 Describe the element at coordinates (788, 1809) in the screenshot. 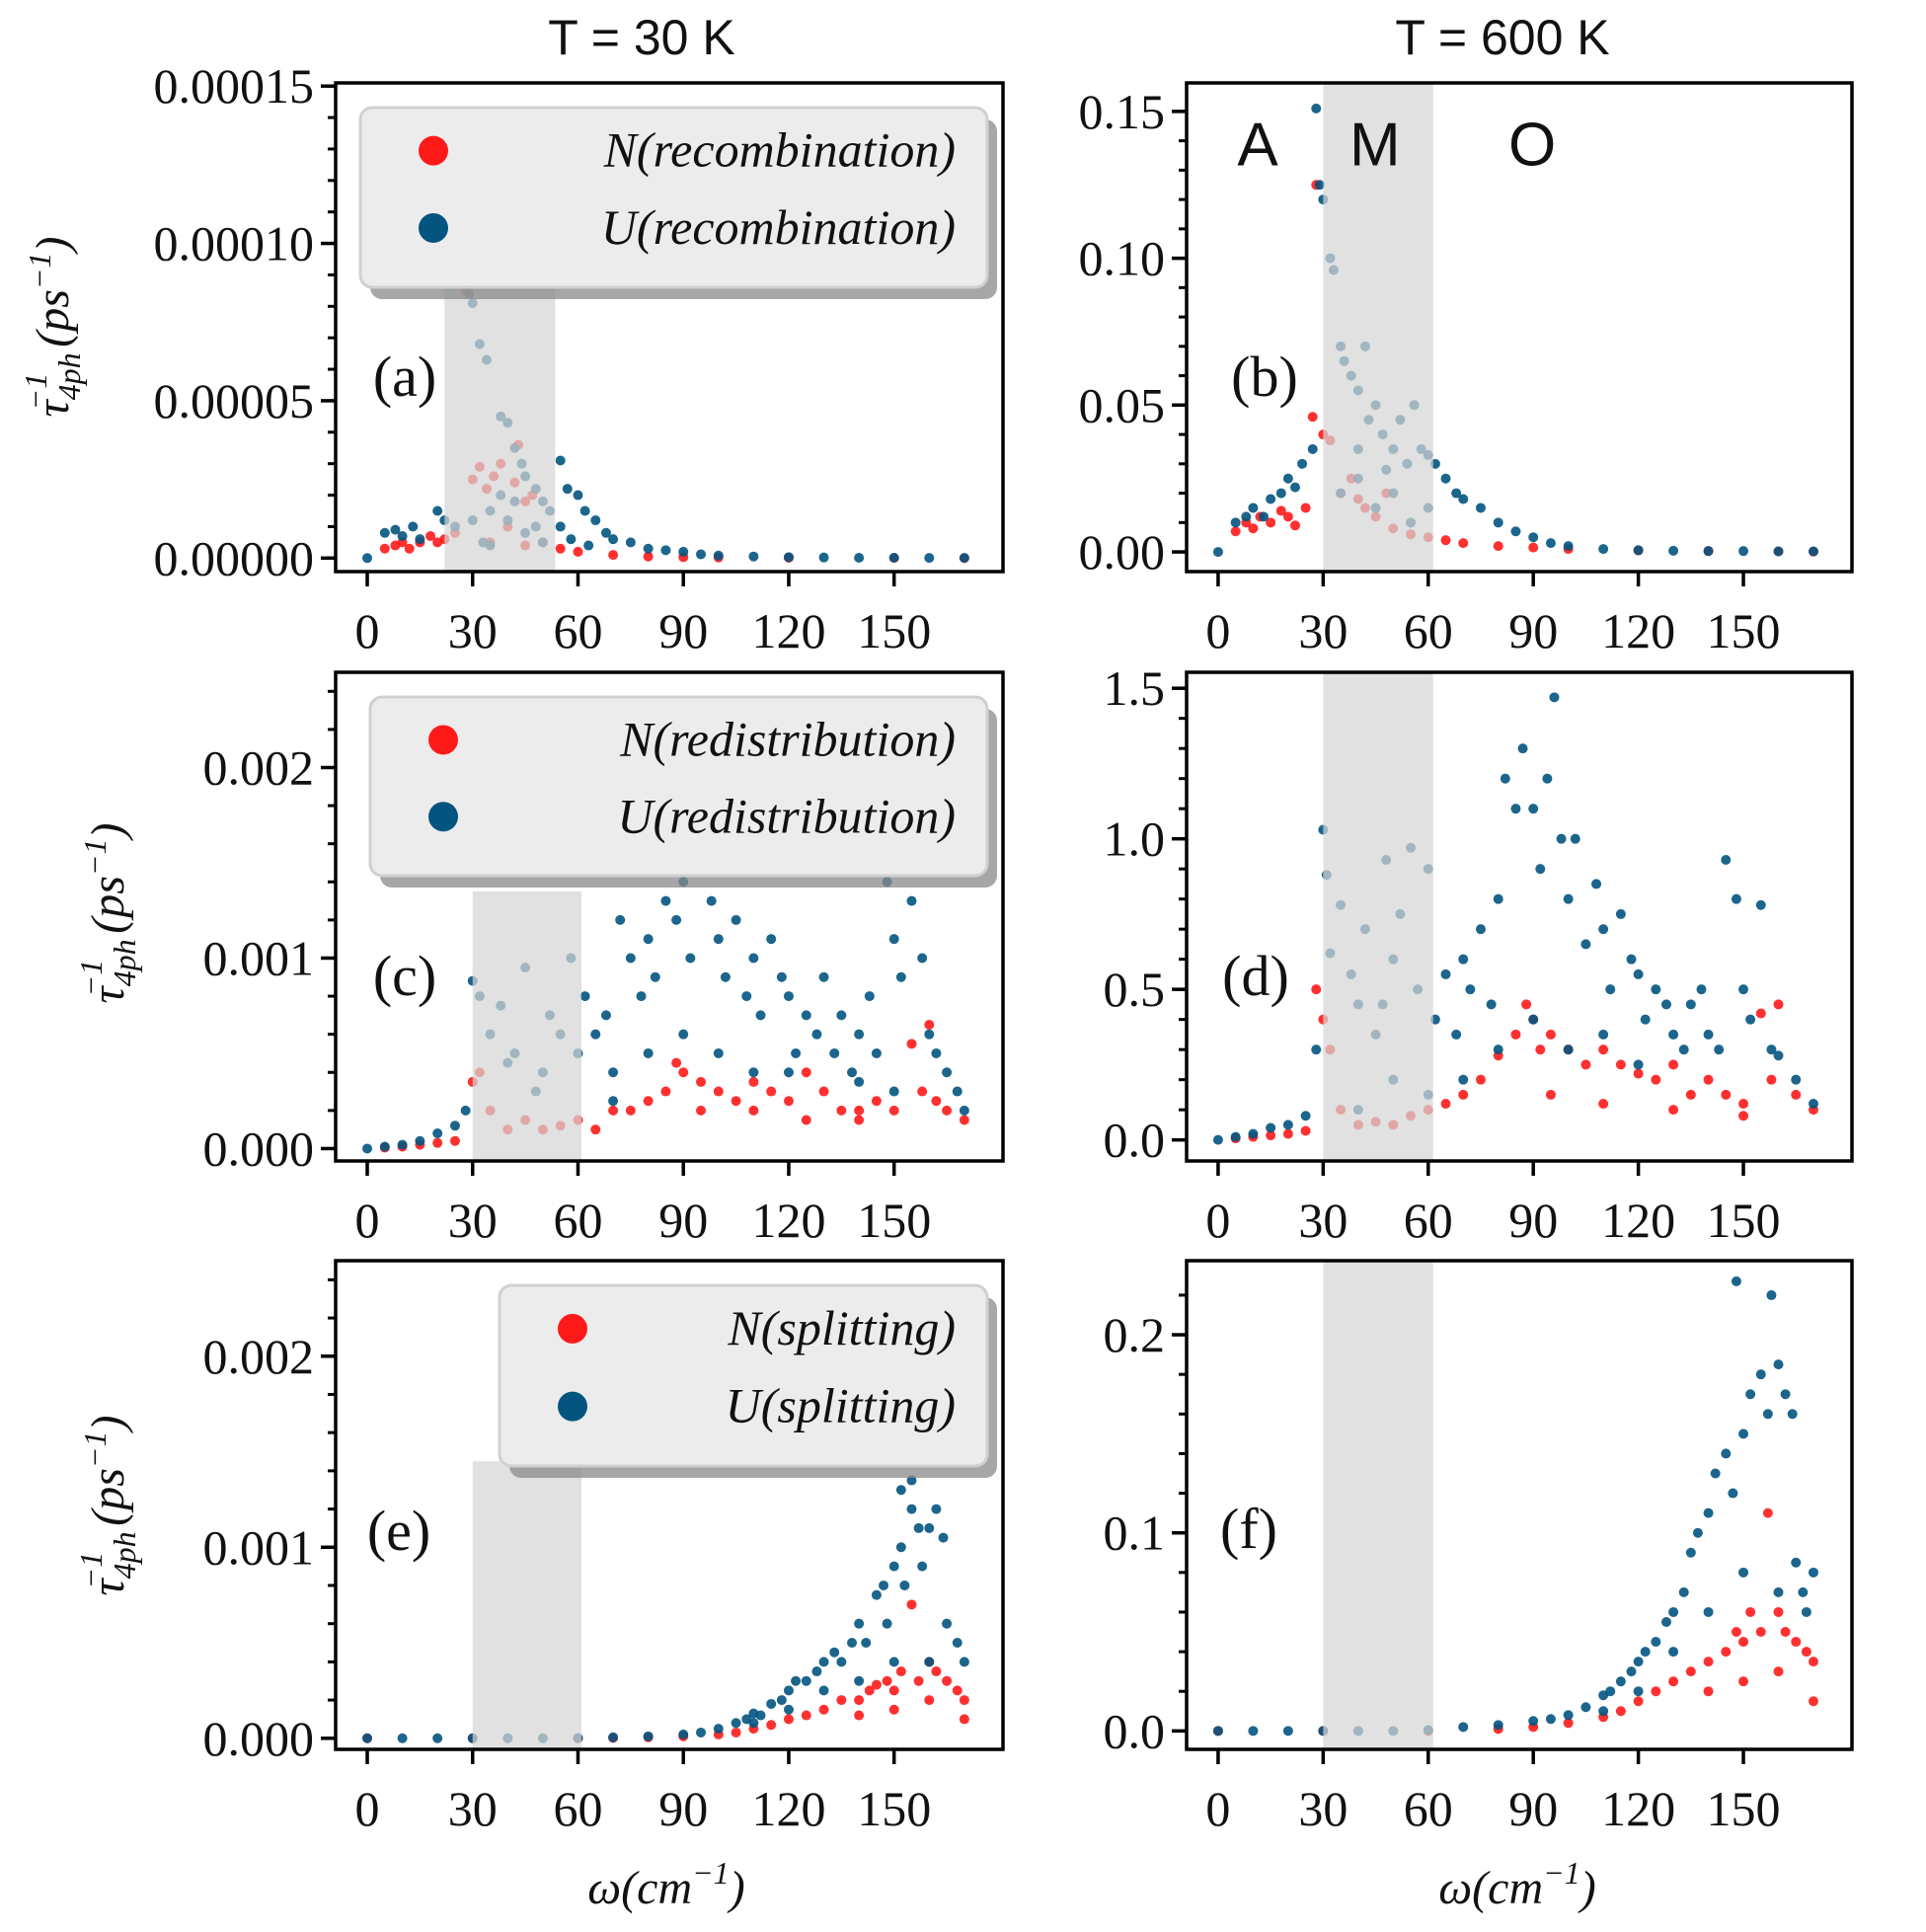

I see `x-tick-label: 120` at that location.